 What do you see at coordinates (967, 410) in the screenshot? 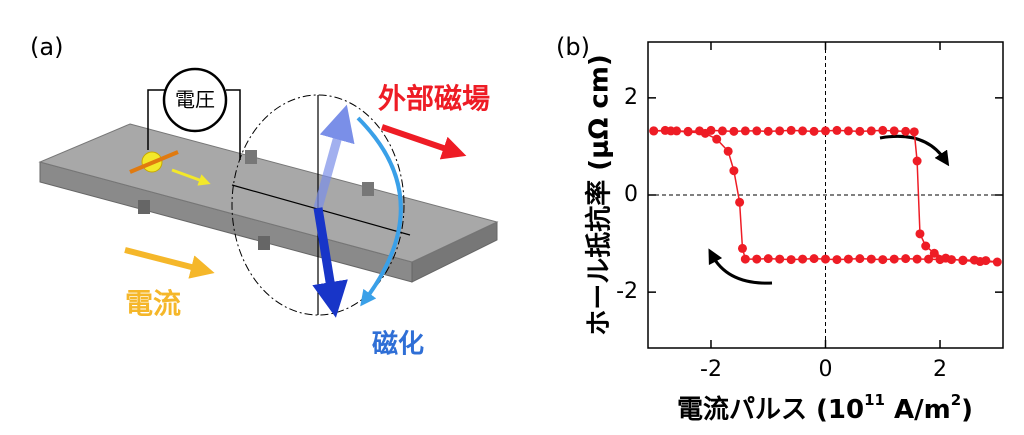
I see `x-label-part: )` at bounding box center [967, 410].